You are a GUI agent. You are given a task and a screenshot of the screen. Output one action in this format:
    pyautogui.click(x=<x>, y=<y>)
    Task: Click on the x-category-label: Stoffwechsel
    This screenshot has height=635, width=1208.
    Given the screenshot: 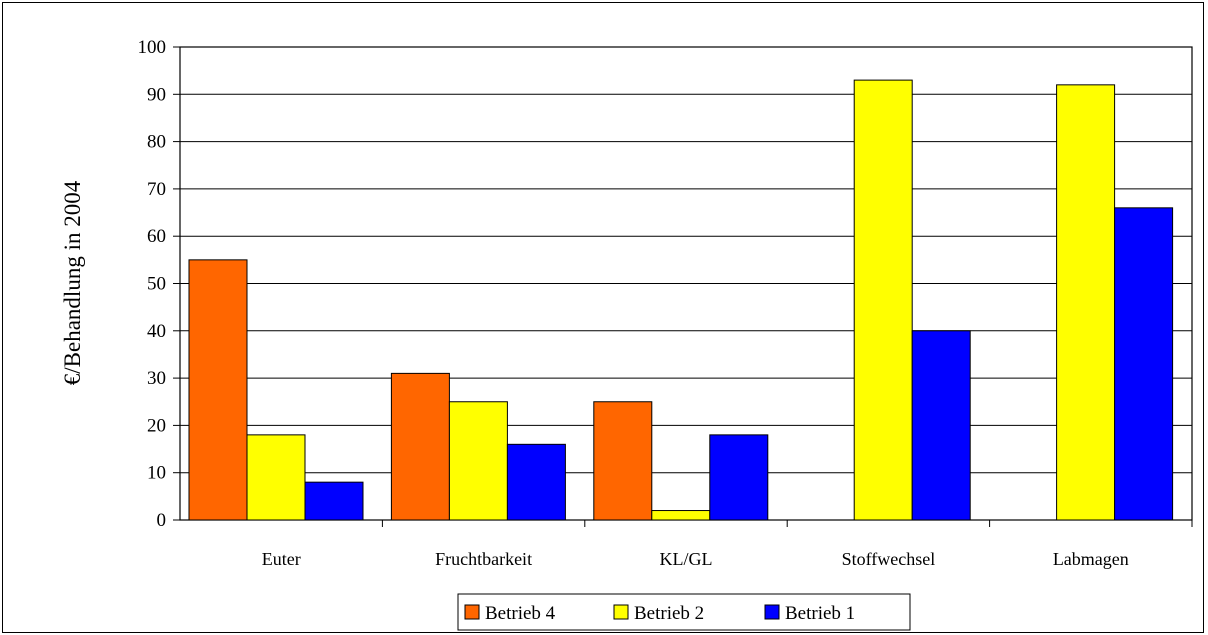 What is the action you would take?
    pyautogui.click(x=889, y=559)
    